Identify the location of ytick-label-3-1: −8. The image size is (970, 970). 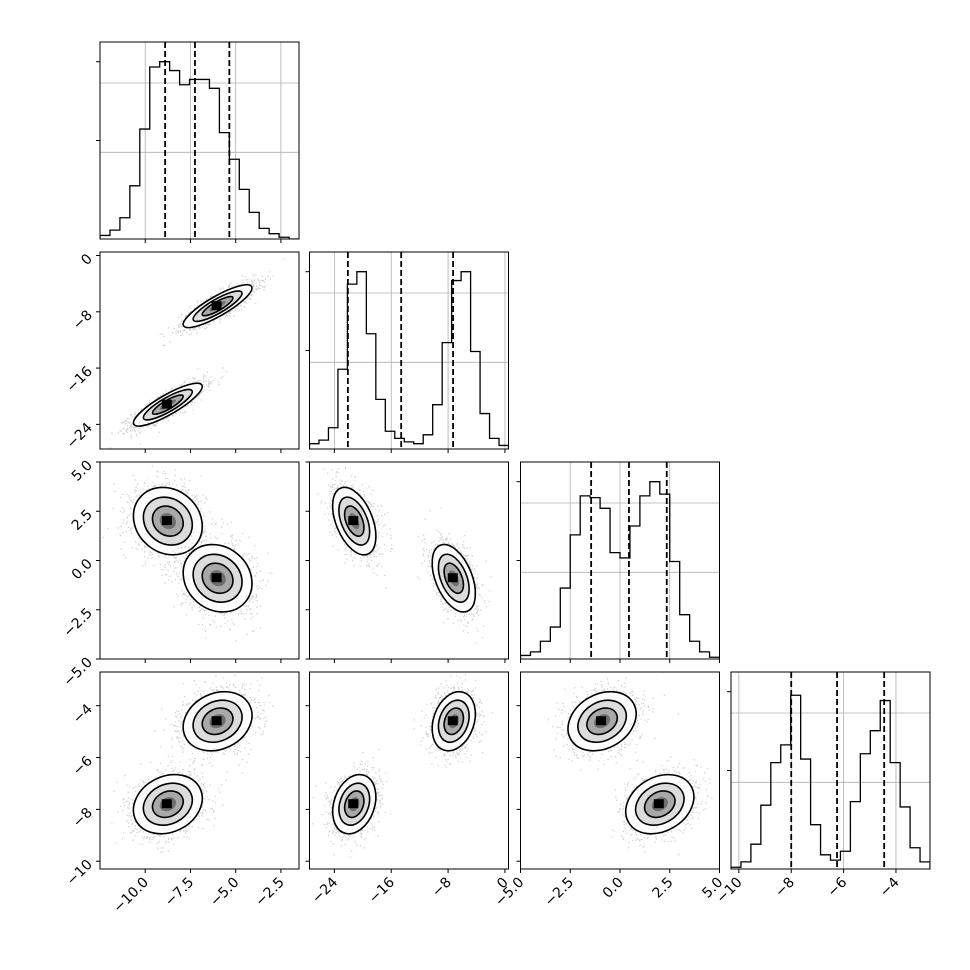
(83, 818).